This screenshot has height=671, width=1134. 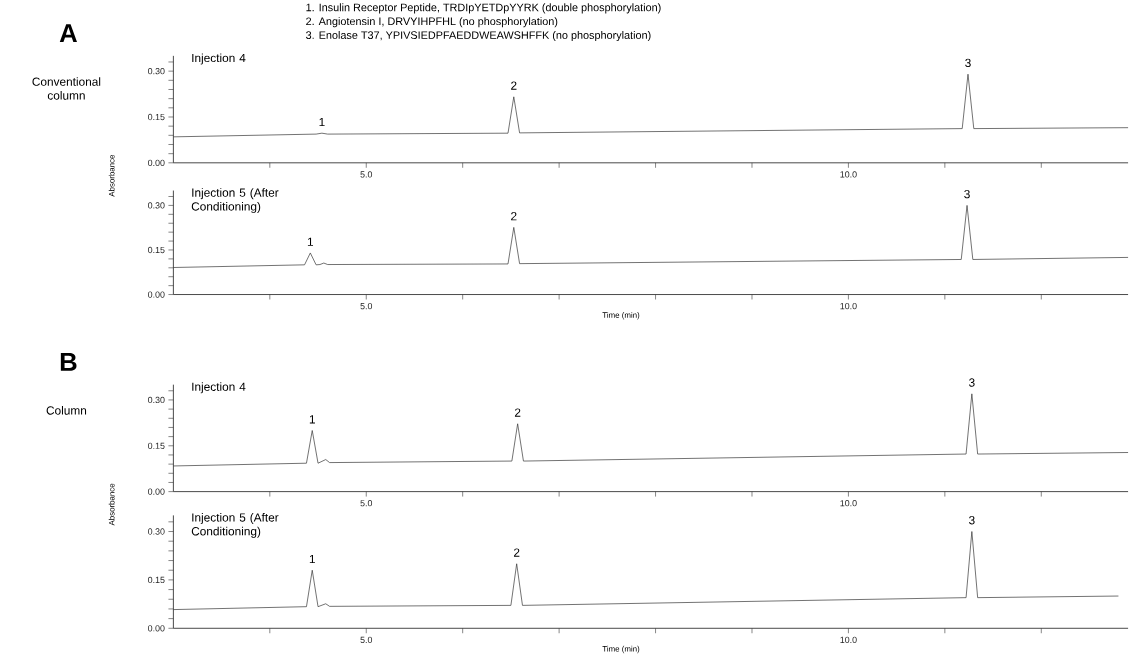 What do you see at coordinates (483, 8) in the screenshot?
I see `text: 1. Insulin Receptor Peptide, TRDIpYETDpYYRK (double phosphorylation)` at bounding box center [483, 8].